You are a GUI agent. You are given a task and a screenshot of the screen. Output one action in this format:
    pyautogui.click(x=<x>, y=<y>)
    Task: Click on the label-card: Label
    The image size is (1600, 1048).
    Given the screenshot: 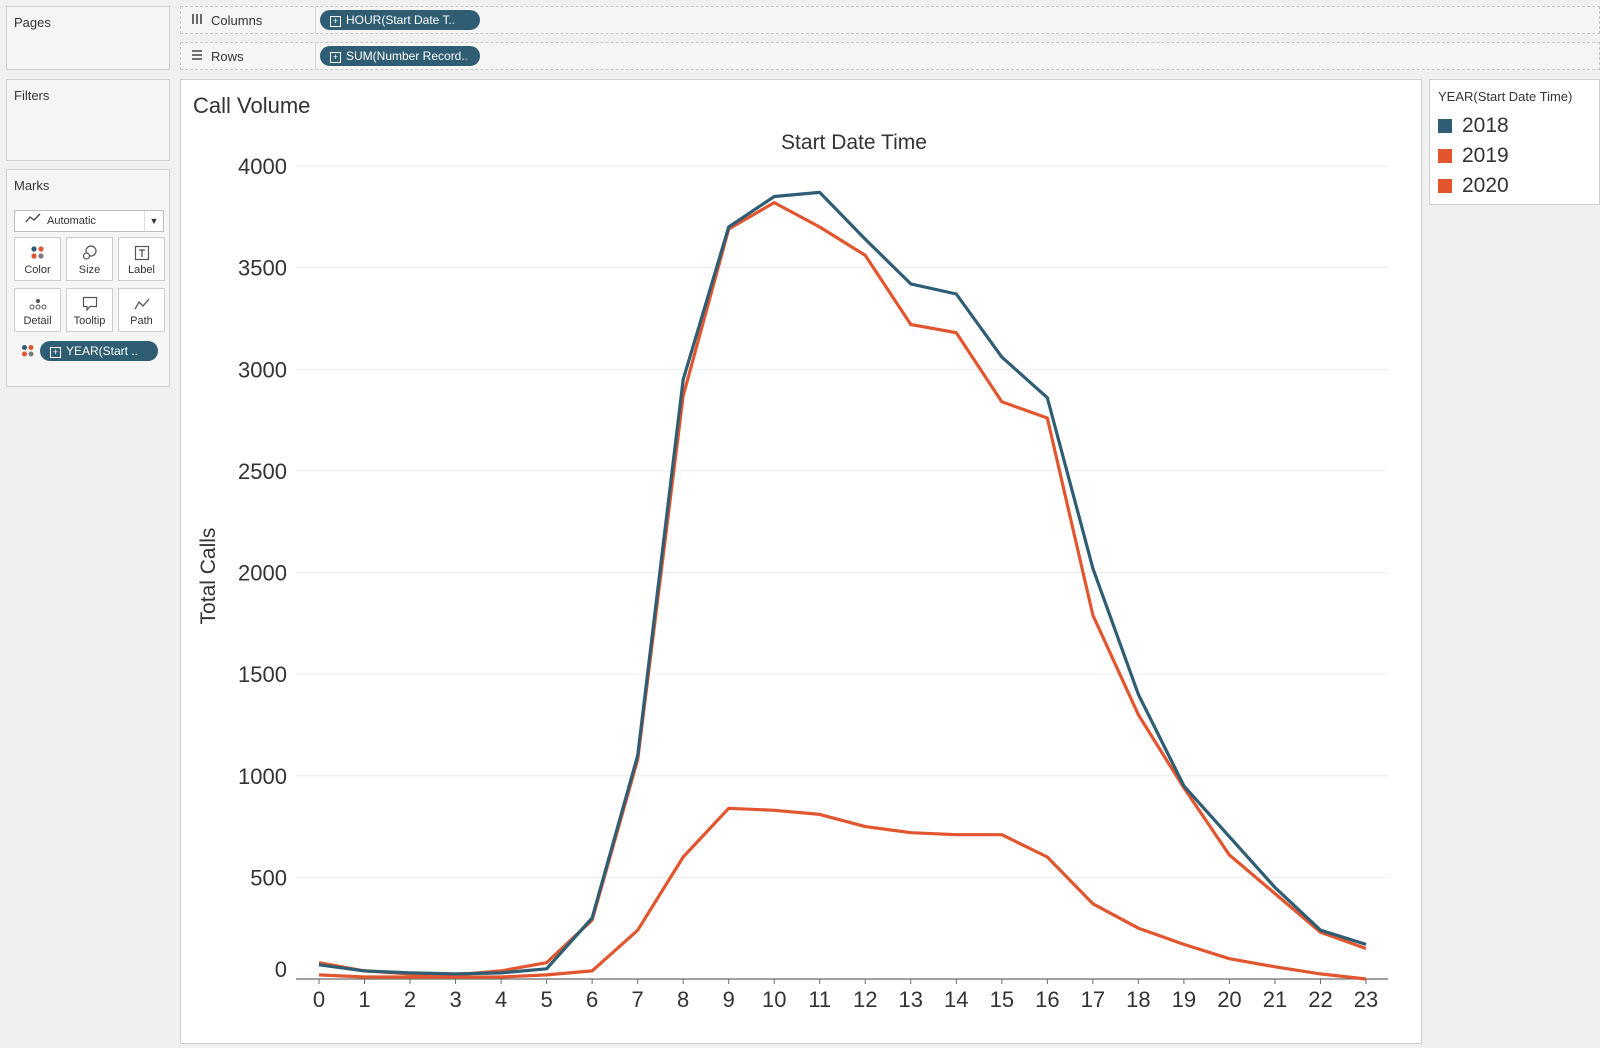 What is the action you would take?
    pyautogui.click(x=141, y=259)
    